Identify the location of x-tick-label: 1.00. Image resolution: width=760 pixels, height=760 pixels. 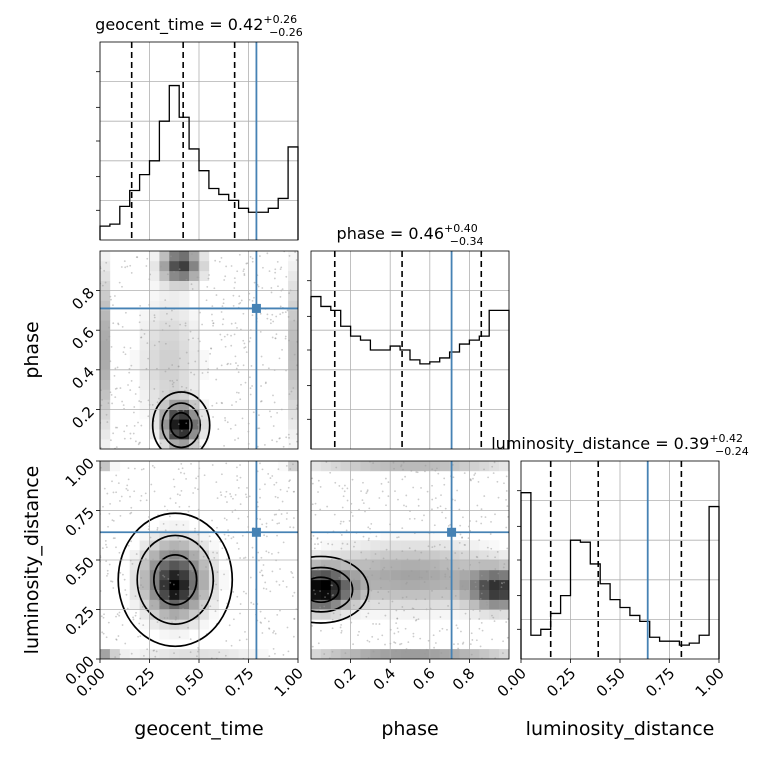
(710, 682).